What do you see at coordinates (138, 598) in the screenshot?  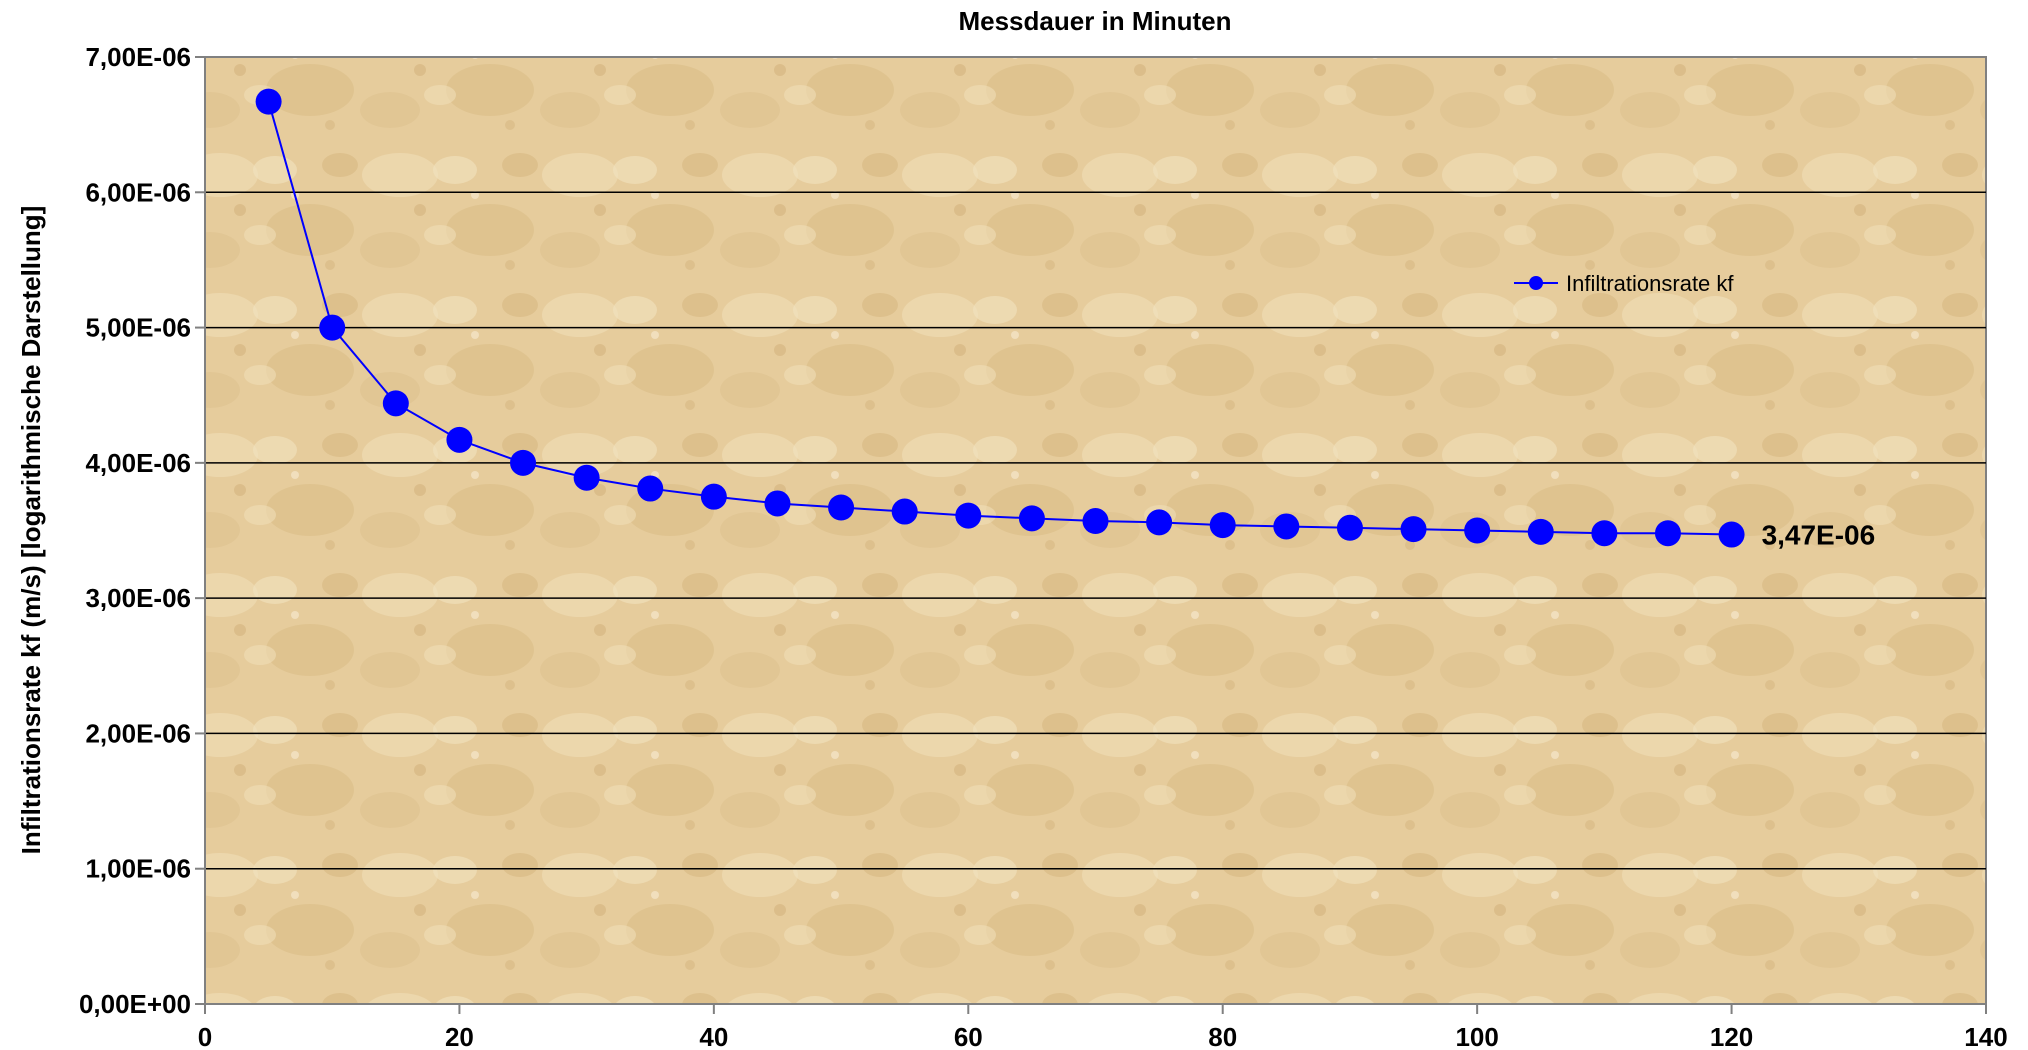 I see `y-tick-label: 3,00E-06` at bounding box center [138, 598].